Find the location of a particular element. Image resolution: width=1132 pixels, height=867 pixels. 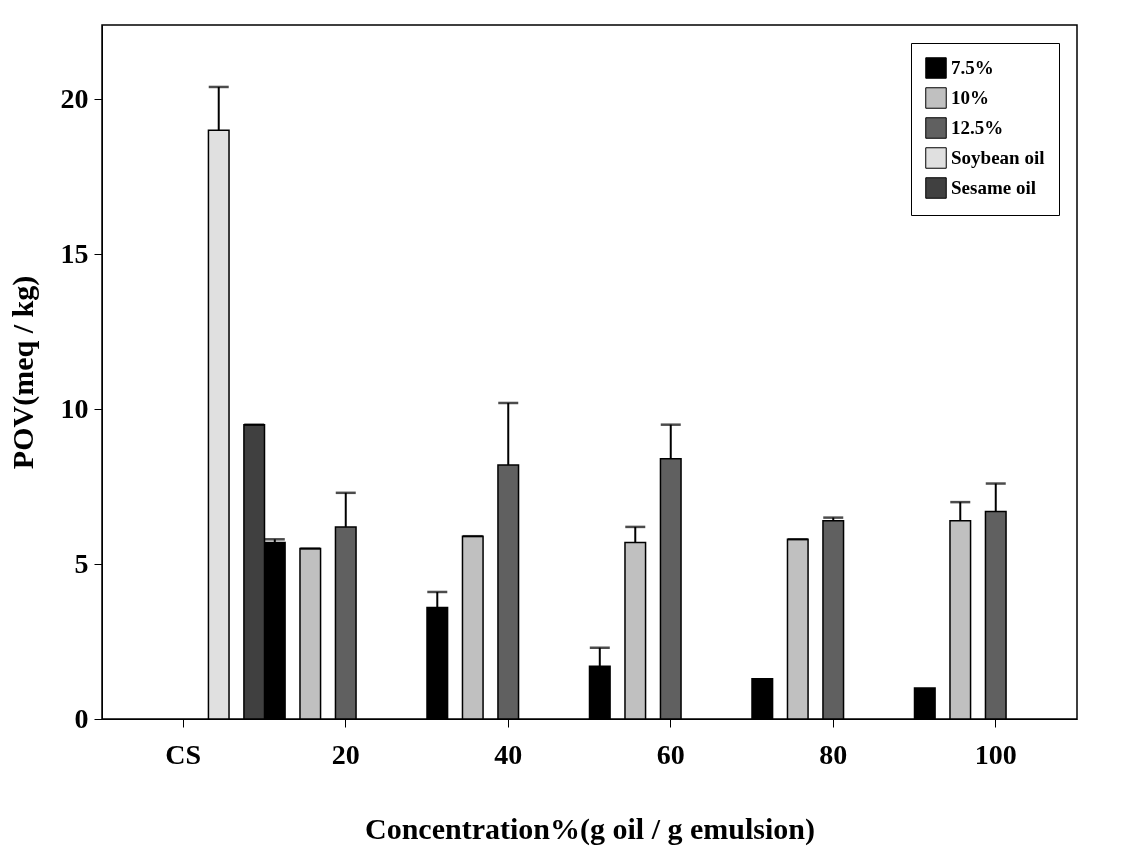

x-axis-title: Concentration%(g oil / g emulsion) is located at coordinates (590, 828).